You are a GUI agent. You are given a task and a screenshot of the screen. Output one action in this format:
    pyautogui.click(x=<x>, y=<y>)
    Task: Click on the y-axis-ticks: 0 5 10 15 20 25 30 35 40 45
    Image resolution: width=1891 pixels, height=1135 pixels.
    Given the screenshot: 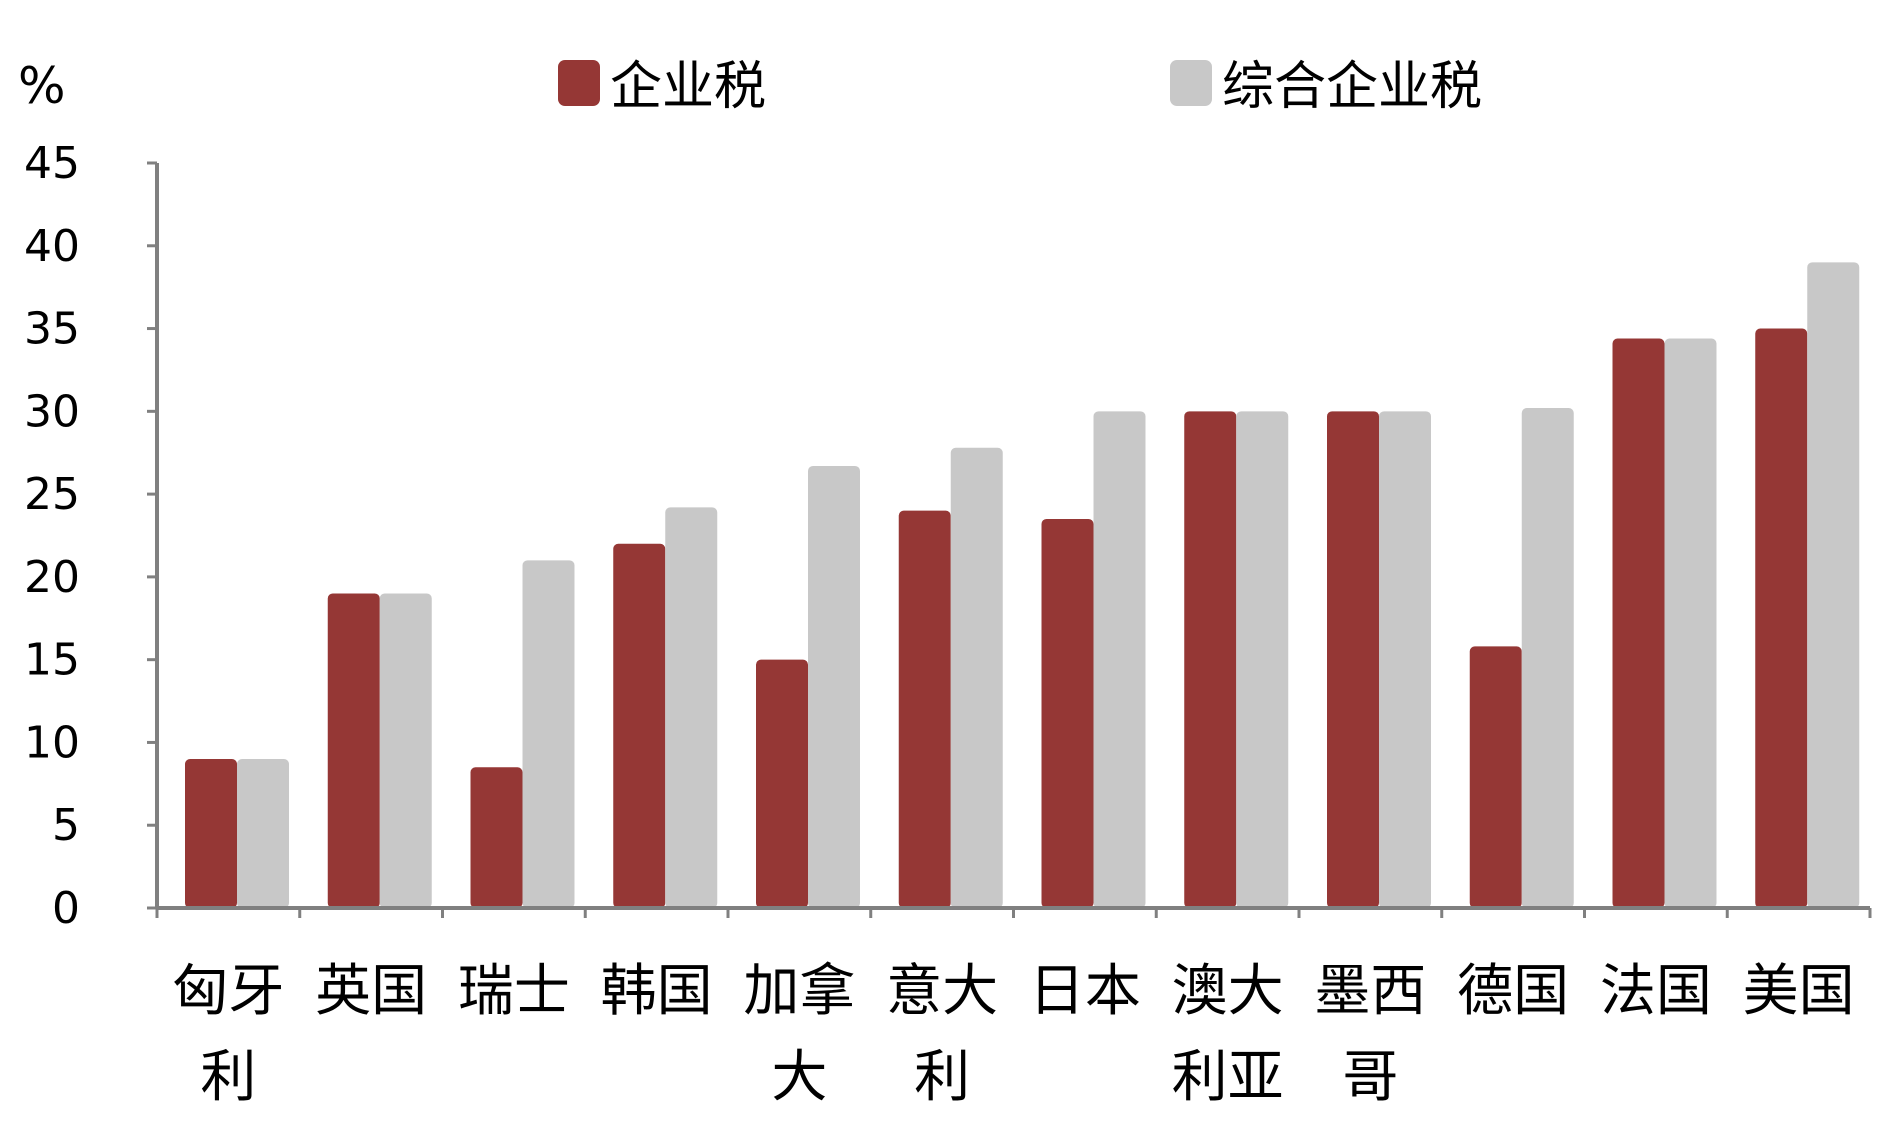 What is the action you would take?
    pyautogui.click(x=90, y=536)
    